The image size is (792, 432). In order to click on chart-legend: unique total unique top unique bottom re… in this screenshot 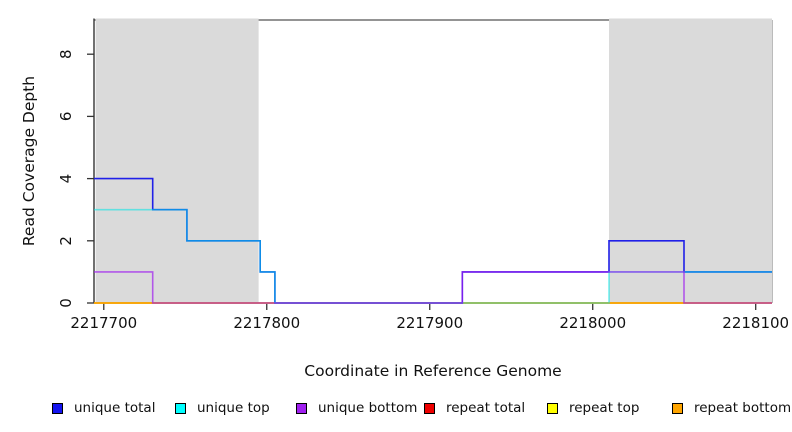, I will do `click(396, 409)`.